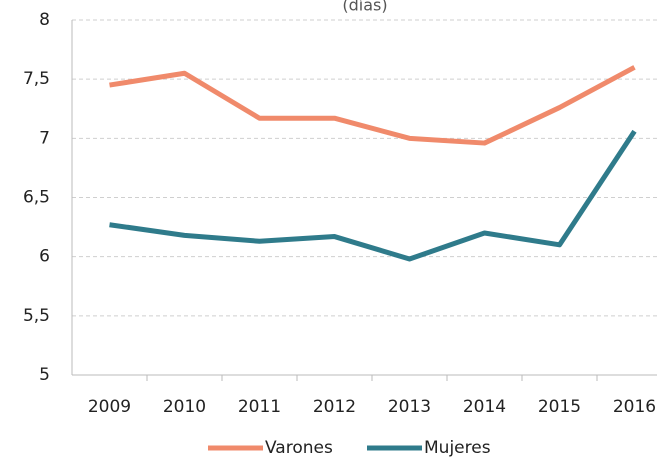  What do you see at coordinates (44, 20) in the screenshot?
I see `y-tick-label: 8` at bounding box center [44, 20].